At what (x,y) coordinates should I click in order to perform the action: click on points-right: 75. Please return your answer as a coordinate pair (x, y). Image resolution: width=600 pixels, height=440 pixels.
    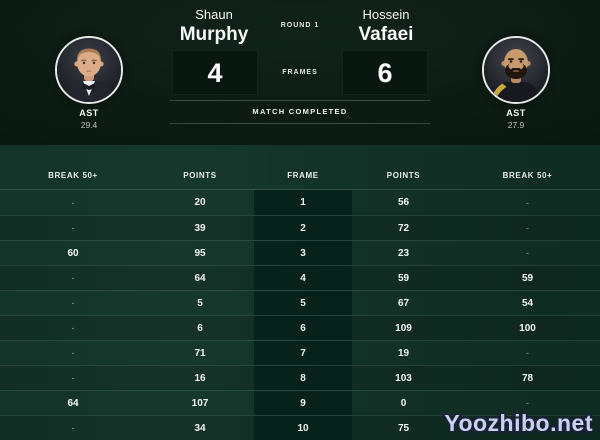
    Looking at the image, I should click on (403, 428).